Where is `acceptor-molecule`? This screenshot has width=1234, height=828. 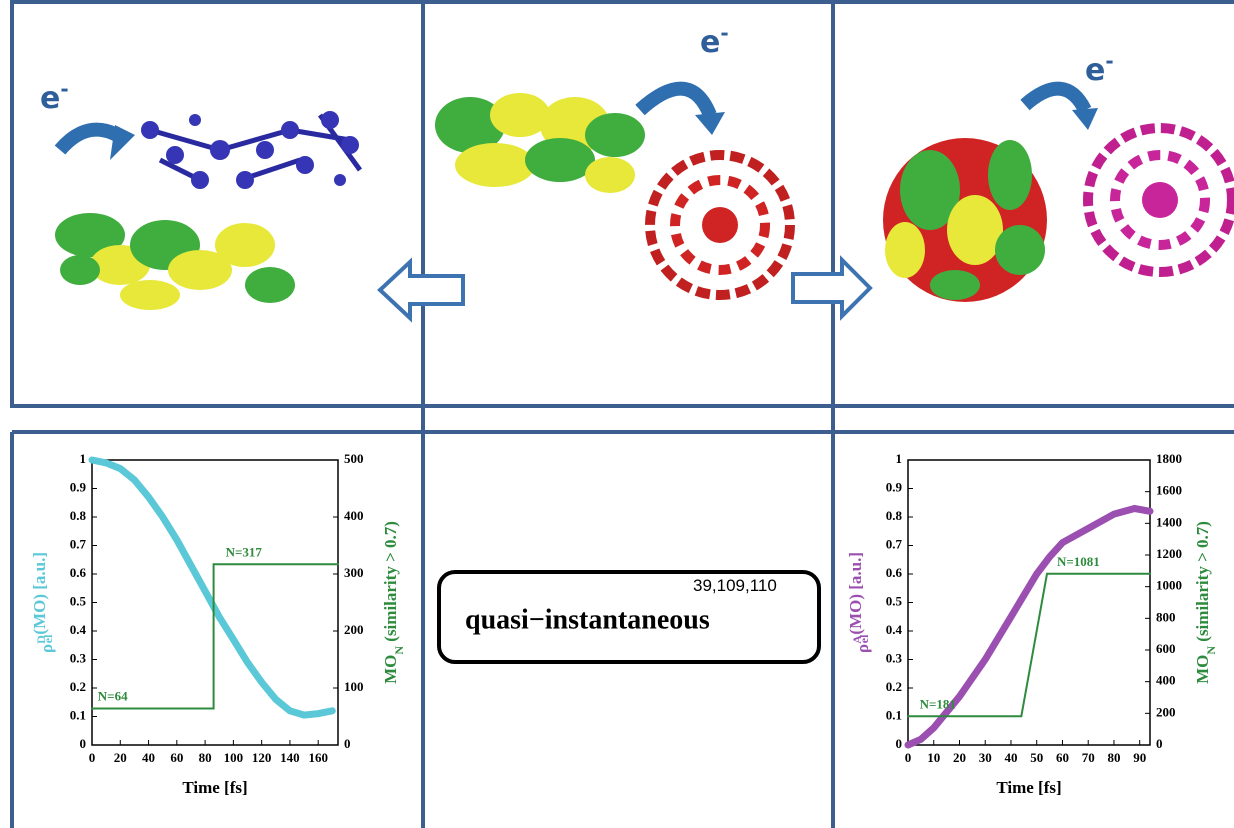
acceptor-molecule is located at coordinates (1058, 212).